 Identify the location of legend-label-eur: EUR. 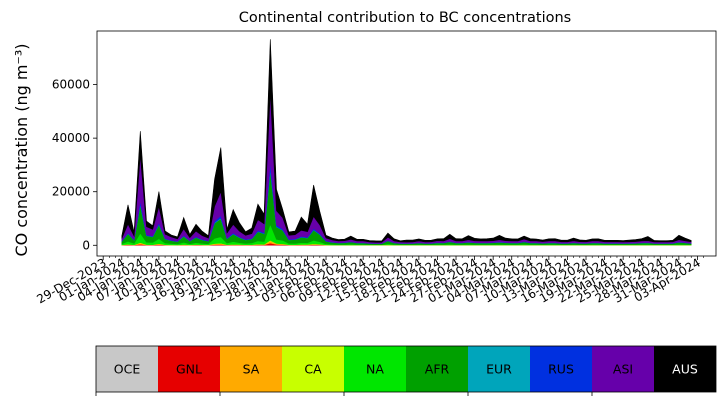
(499, 369).